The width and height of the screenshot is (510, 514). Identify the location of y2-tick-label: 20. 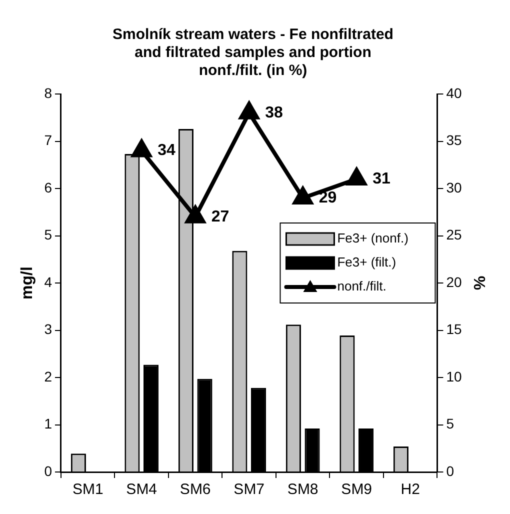
(454, 282).